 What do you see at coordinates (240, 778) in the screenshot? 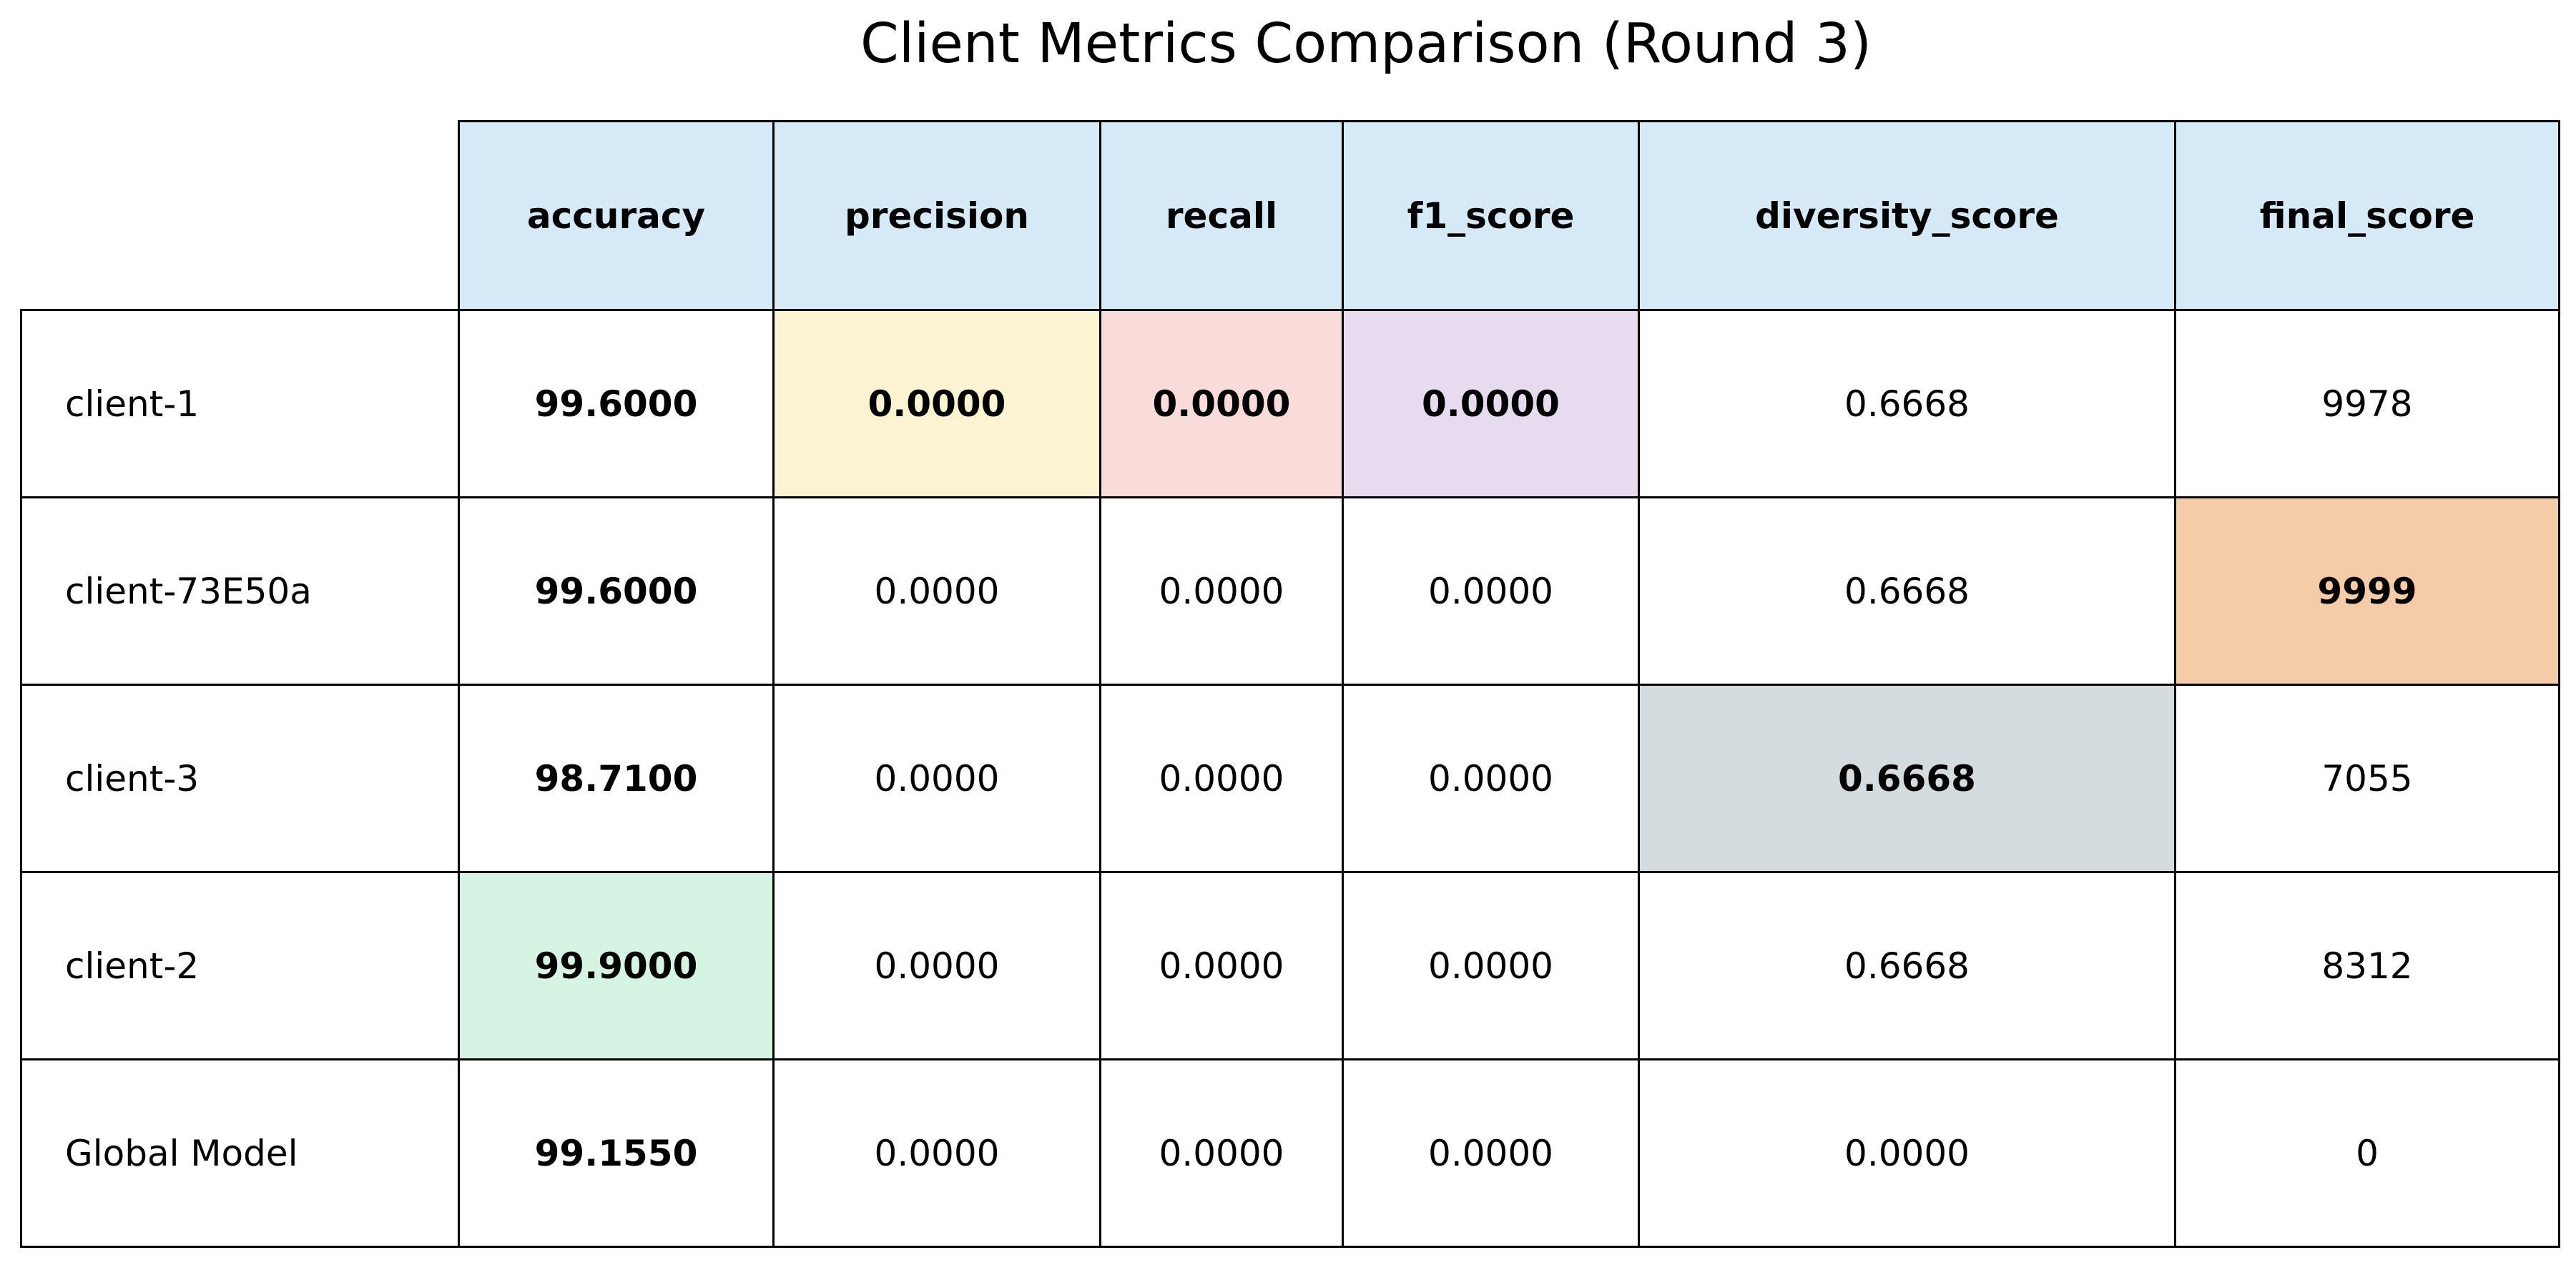
I see `row-label: client-3` at bounding box center [240, 778].